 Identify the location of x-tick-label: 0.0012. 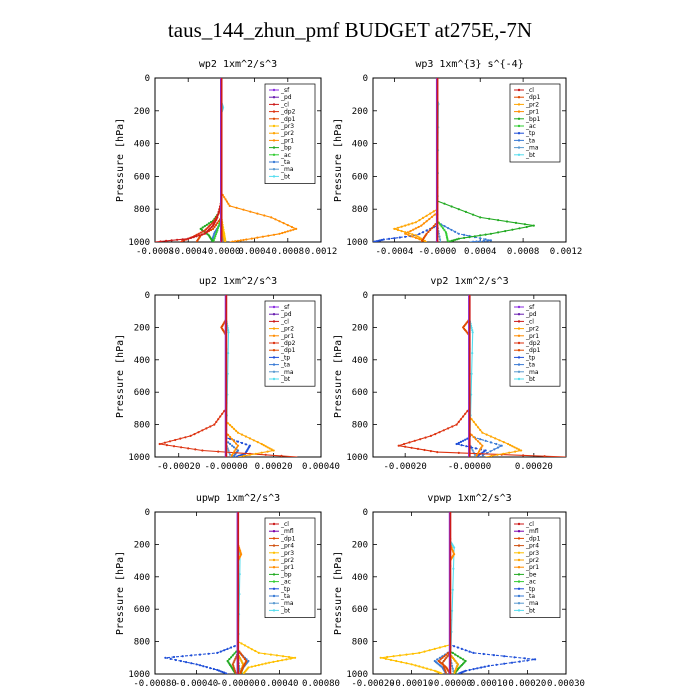
(566, 252).